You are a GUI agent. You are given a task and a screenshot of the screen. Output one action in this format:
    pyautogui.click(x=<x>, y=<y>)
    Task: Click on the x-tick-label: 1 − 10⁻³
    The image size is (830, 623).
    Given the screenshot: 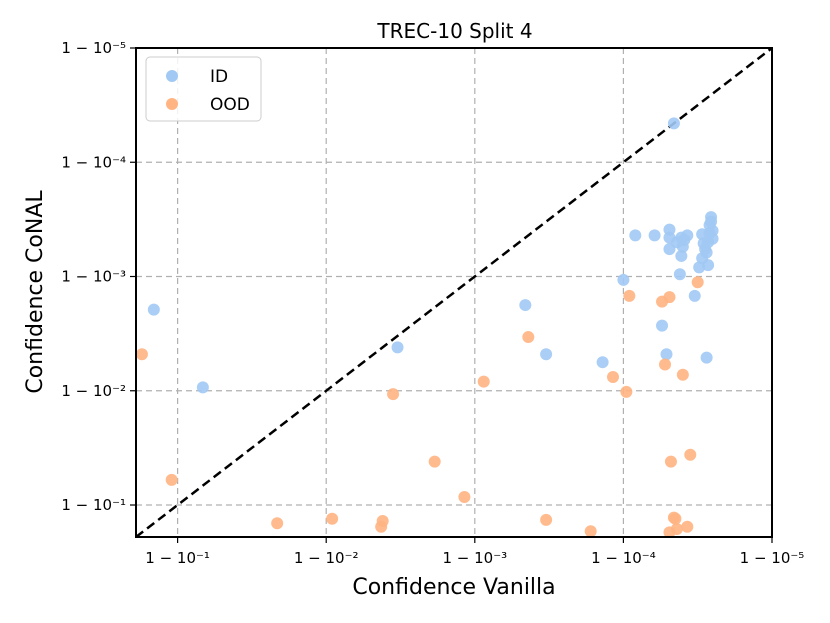 What is the action you would take?
    pyautogui.click(x=474, y=558)
    